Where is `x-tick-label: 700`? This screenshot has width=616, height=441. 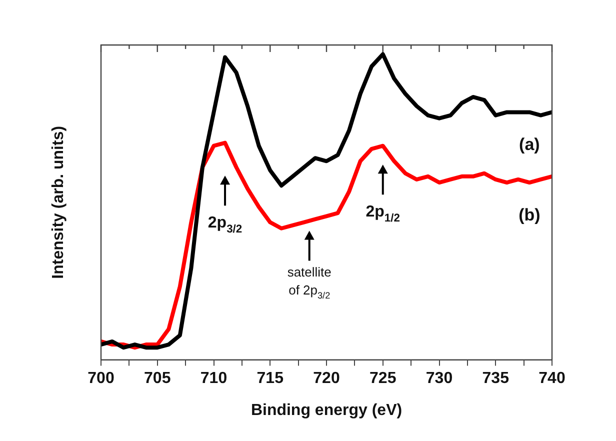 x-tick-label: 700 is located at coordinates (101, 378).